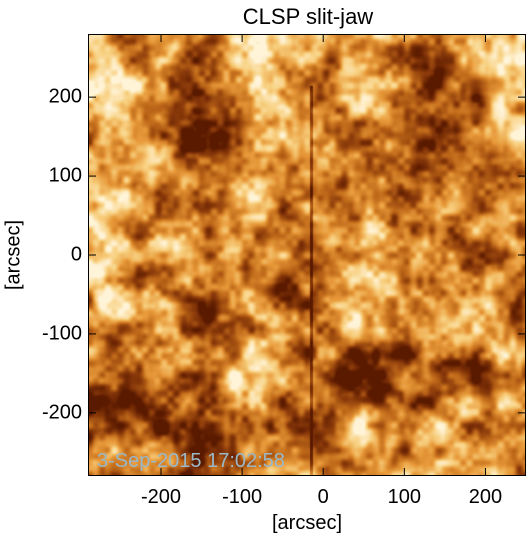 The width and height of the screenshot is (532, 548). I want to click on x-tick-label: 100, so click(404, 497).